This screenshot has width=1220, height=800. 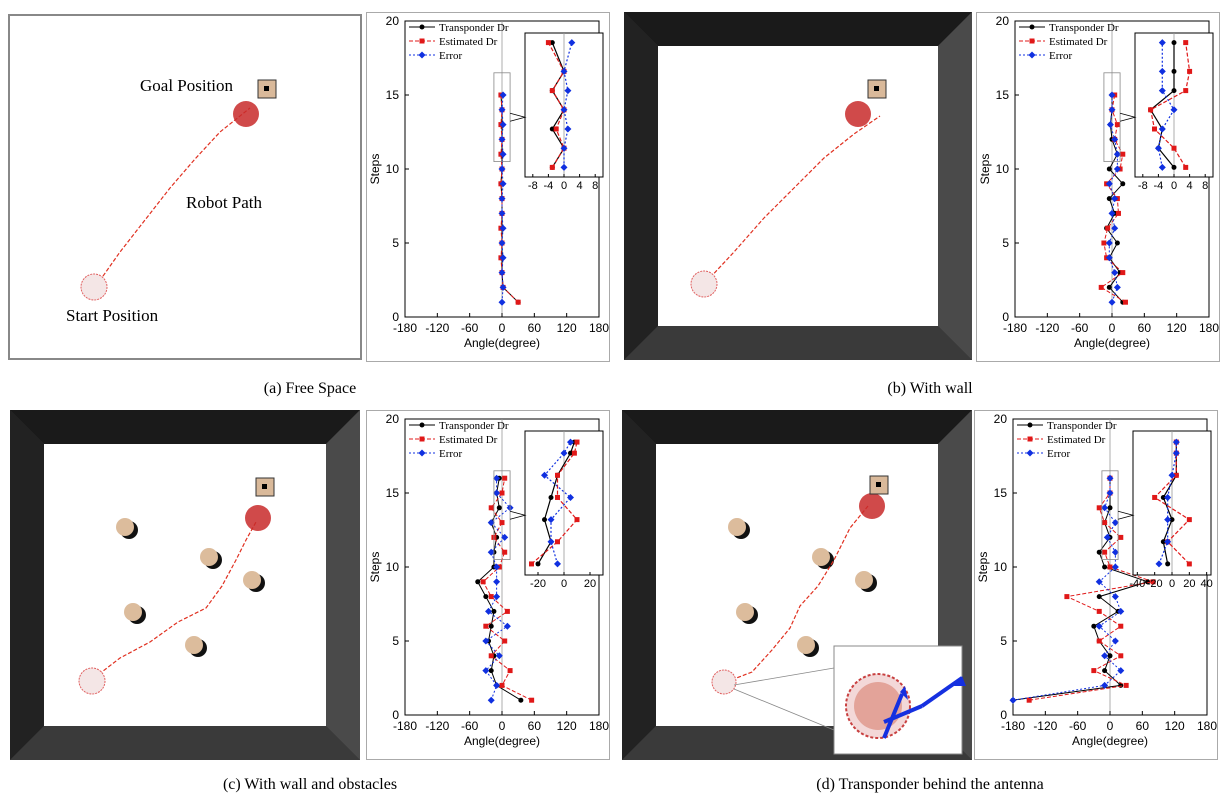 What do you see at coordinates (502, 117) in the screenshot?
I see `zoom-box` at bounding box center [502, 117].